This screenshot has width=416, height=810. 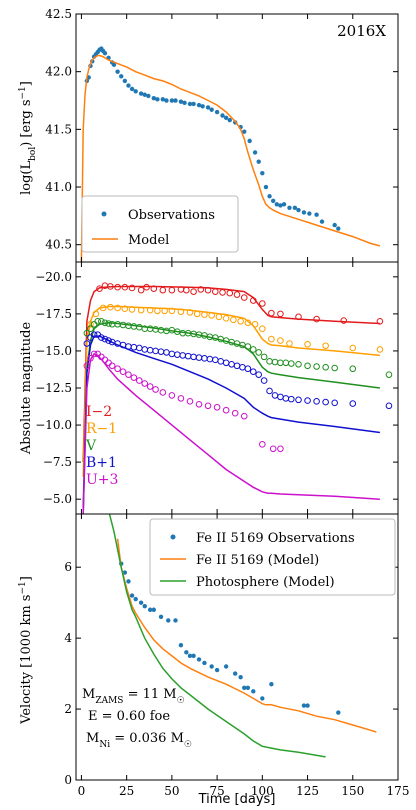 I want to click on y-tick-label: −5.0, so click(x=57, y=499).